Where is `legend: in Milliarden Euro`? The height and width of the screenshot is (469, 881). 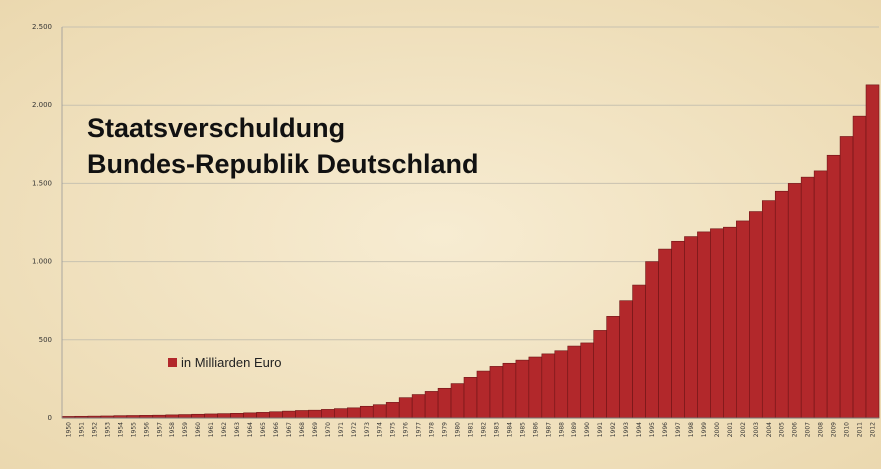 legend: in Milliarden Euro is located at coordinates (224, 362).